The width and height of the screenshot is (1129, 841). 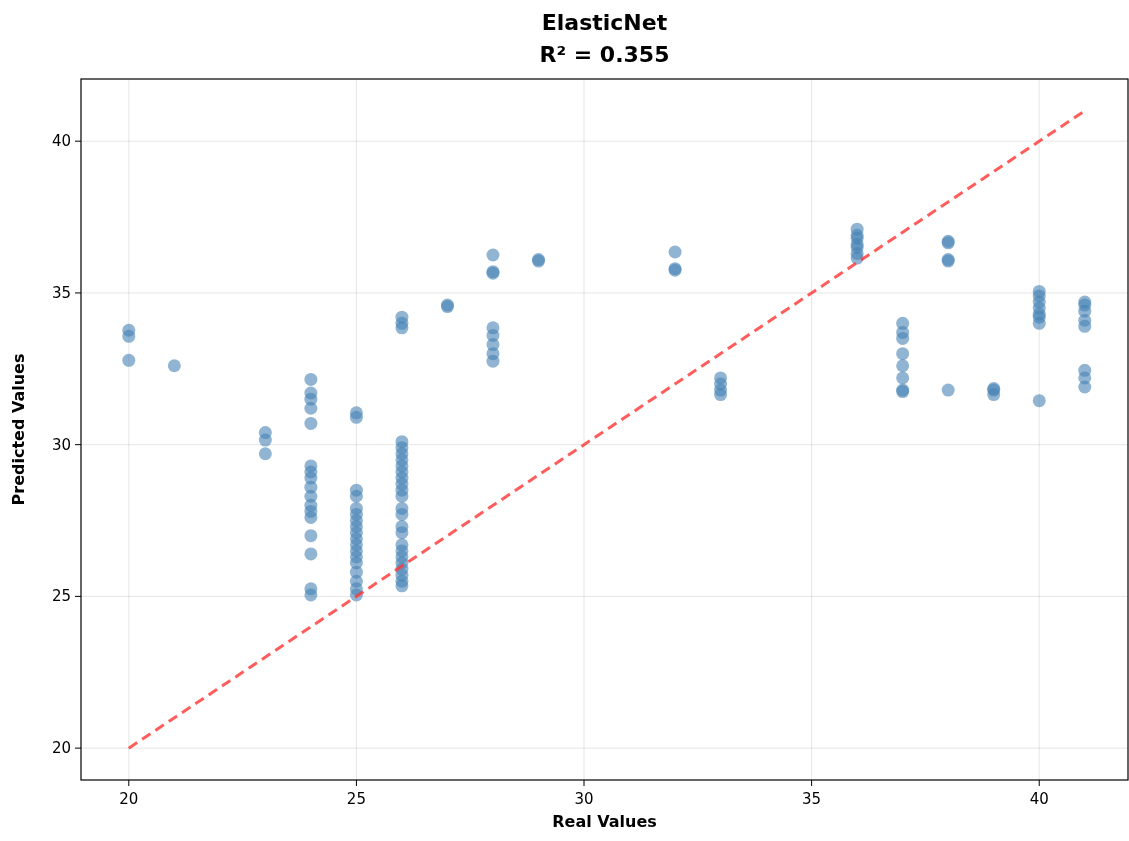 I want to click on x-tick-label: 35, so click(x=812, y=799).